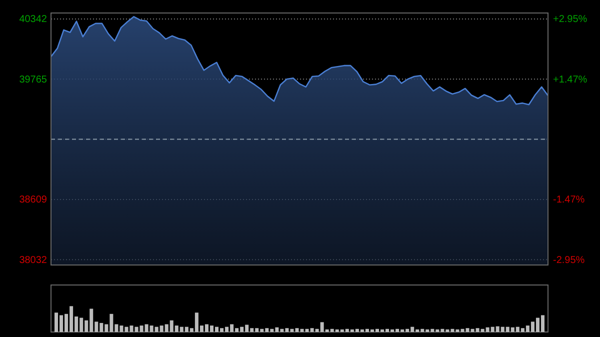  I want to click on y-tick-label: 38609, so click(33, 200).